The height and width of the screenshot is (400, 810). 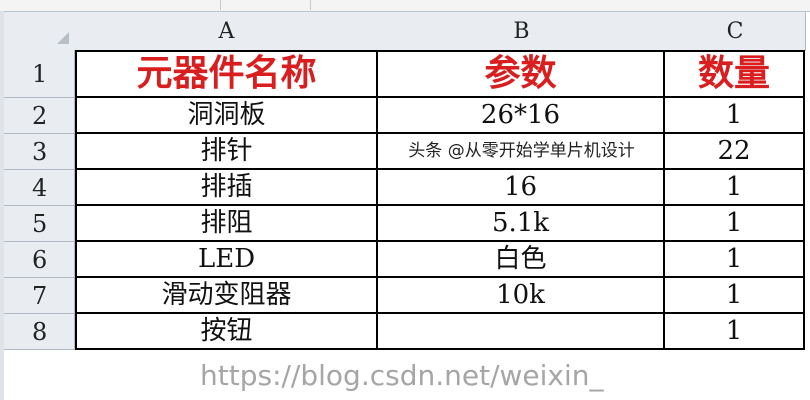 What do you see at coordinates (735, 260) in the screenshot?
I see `cell-c6: 1` at bounding box center [735, 260].